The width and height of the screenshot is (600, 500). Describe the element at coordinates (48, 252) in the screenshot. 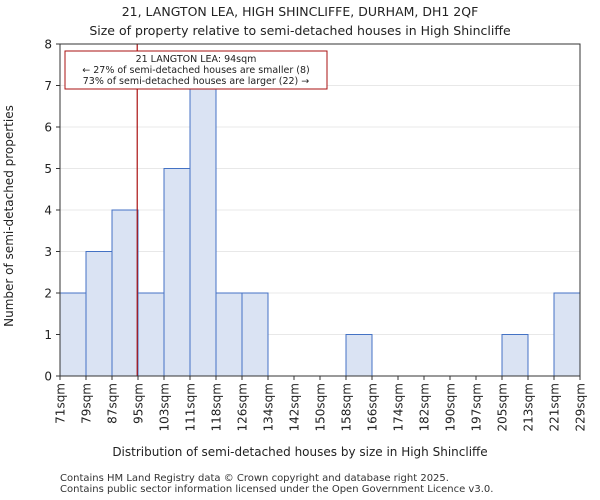

I see `y-tick-label: 3` at that location.